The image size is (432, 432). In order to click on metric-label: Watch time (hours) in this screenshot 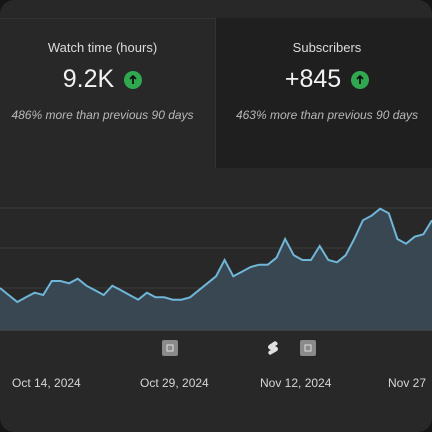, I will do `click(102, 47)`.